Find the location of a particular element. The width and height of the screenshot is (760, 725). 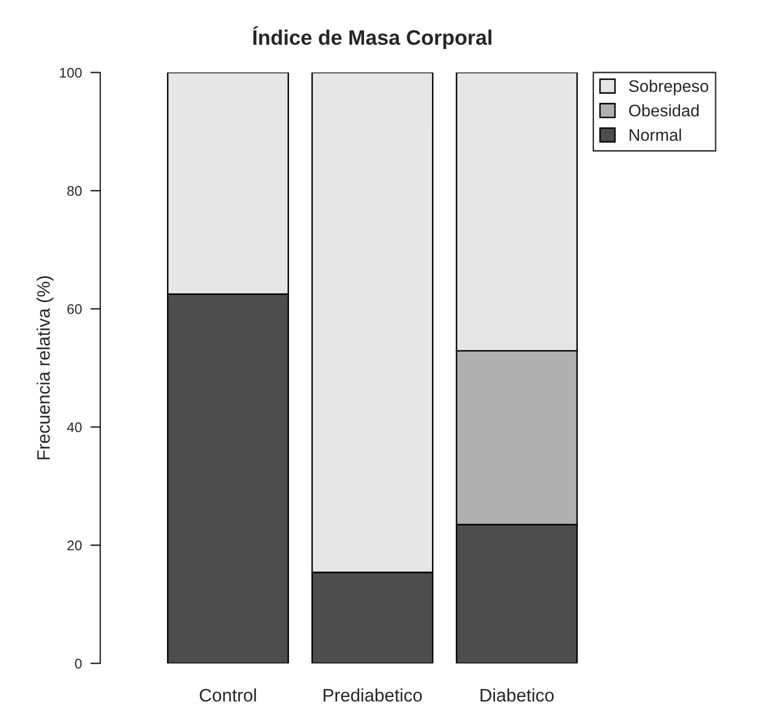

y-tick-label: 0 is located at coordinates (78, 663).